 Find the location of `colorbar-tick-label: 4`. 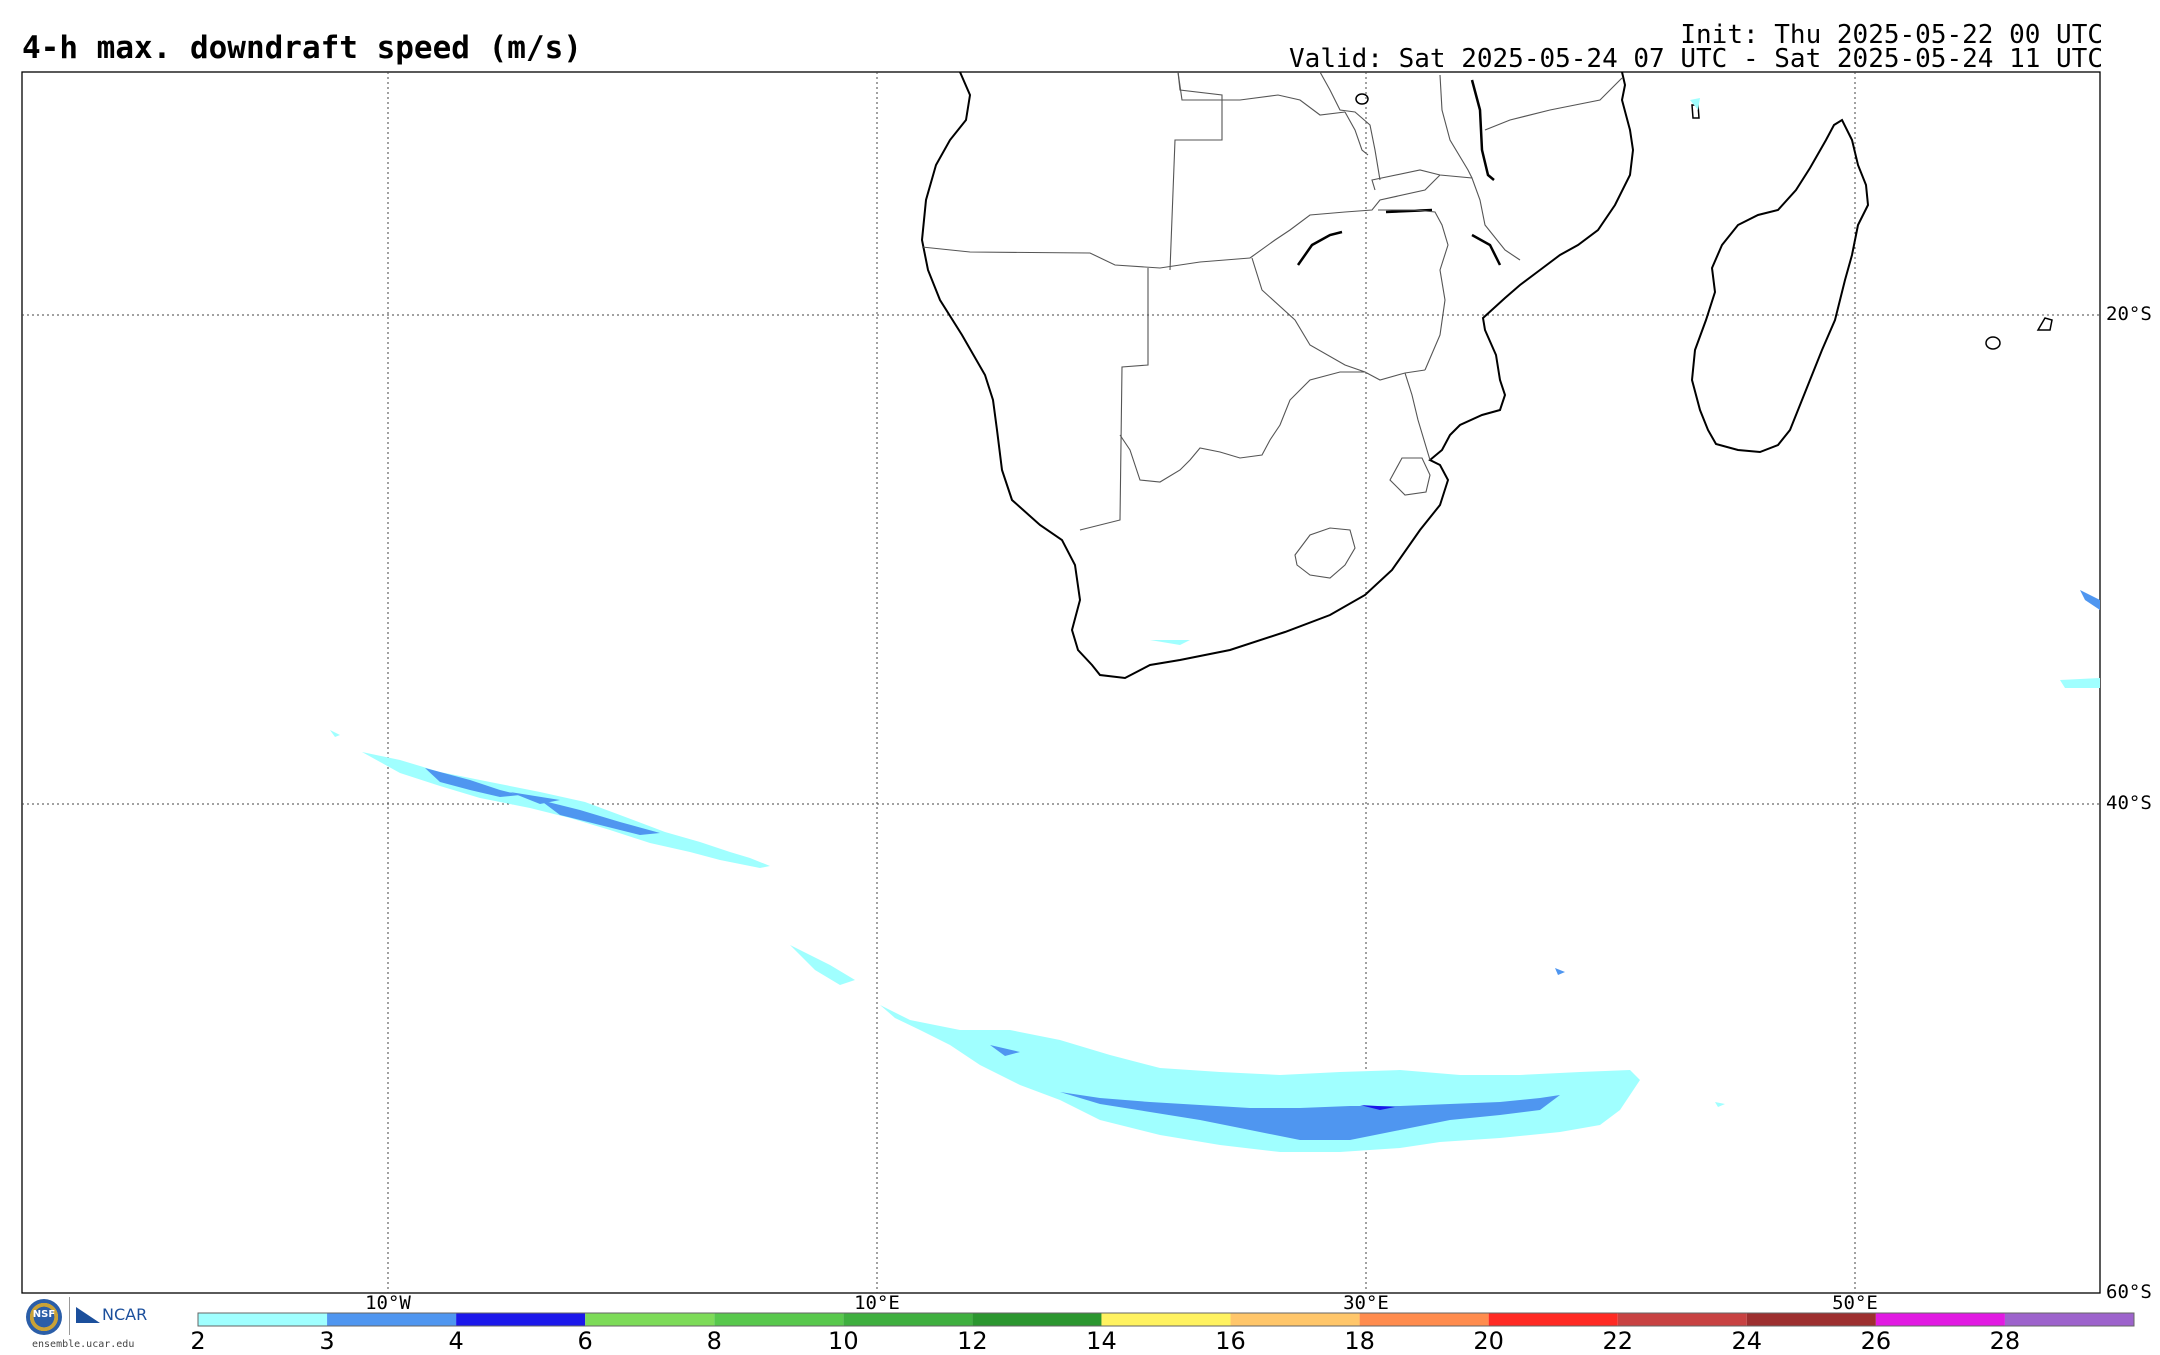

colorbar-tick-label: 4 is located at coordinates (456, 1341).